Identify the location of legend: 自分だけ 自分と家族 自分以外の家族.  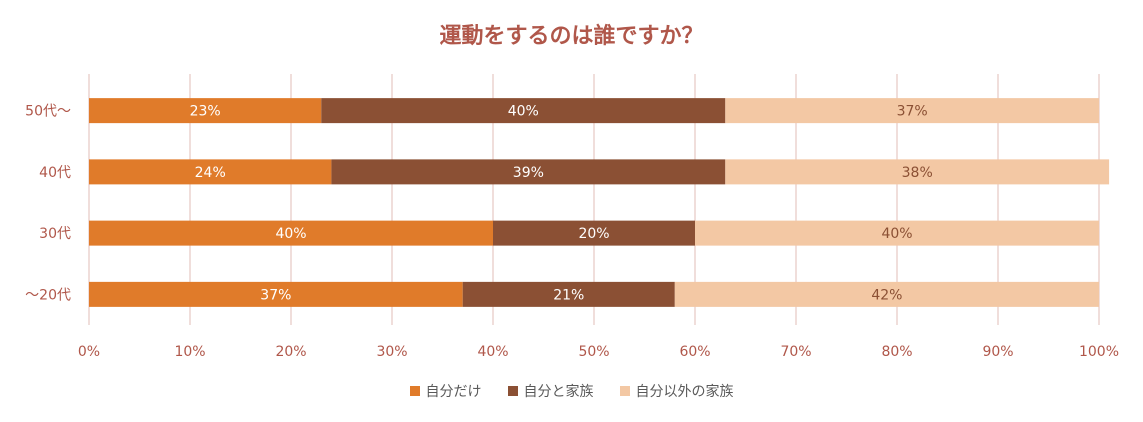
(571, 391).